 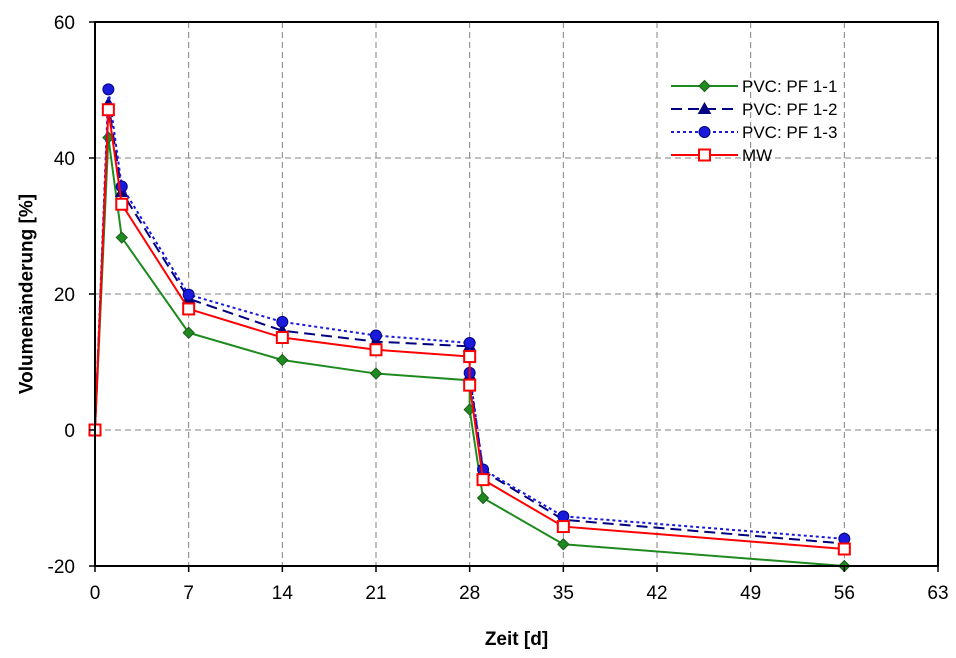 I want to click on x-tick-label: 63, so click(x=937, y=593).